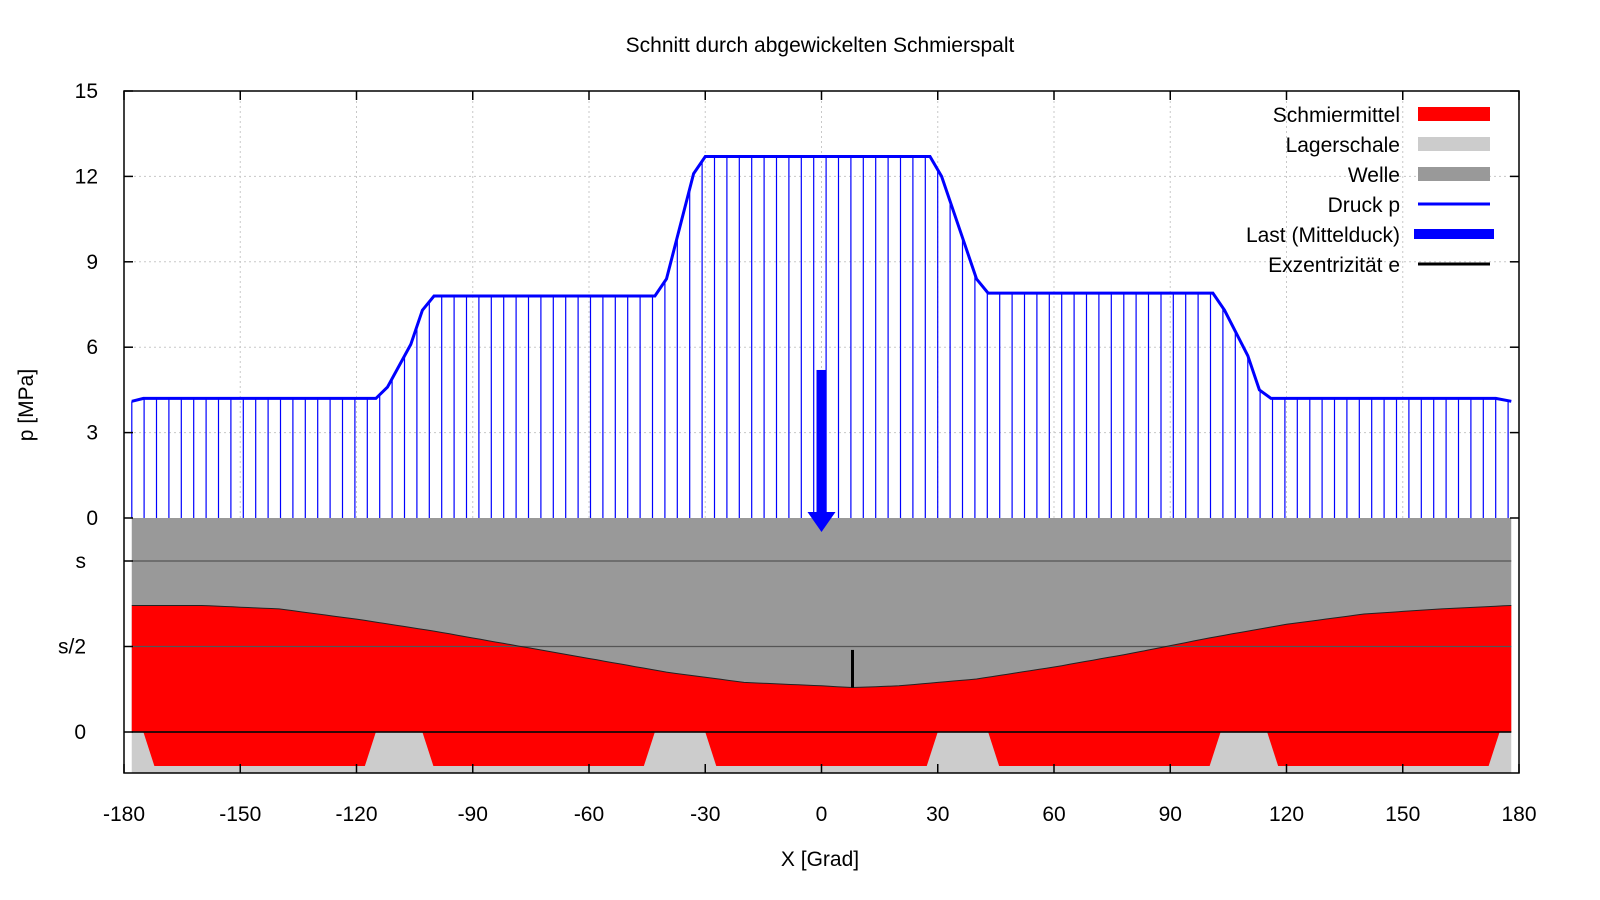 The height and width of the screenshot is (900, 1600). What do you see at coordinates (80, 732) in the screenshot?
I see `gap-tick-label: 0` at bounding box center [80, 732].